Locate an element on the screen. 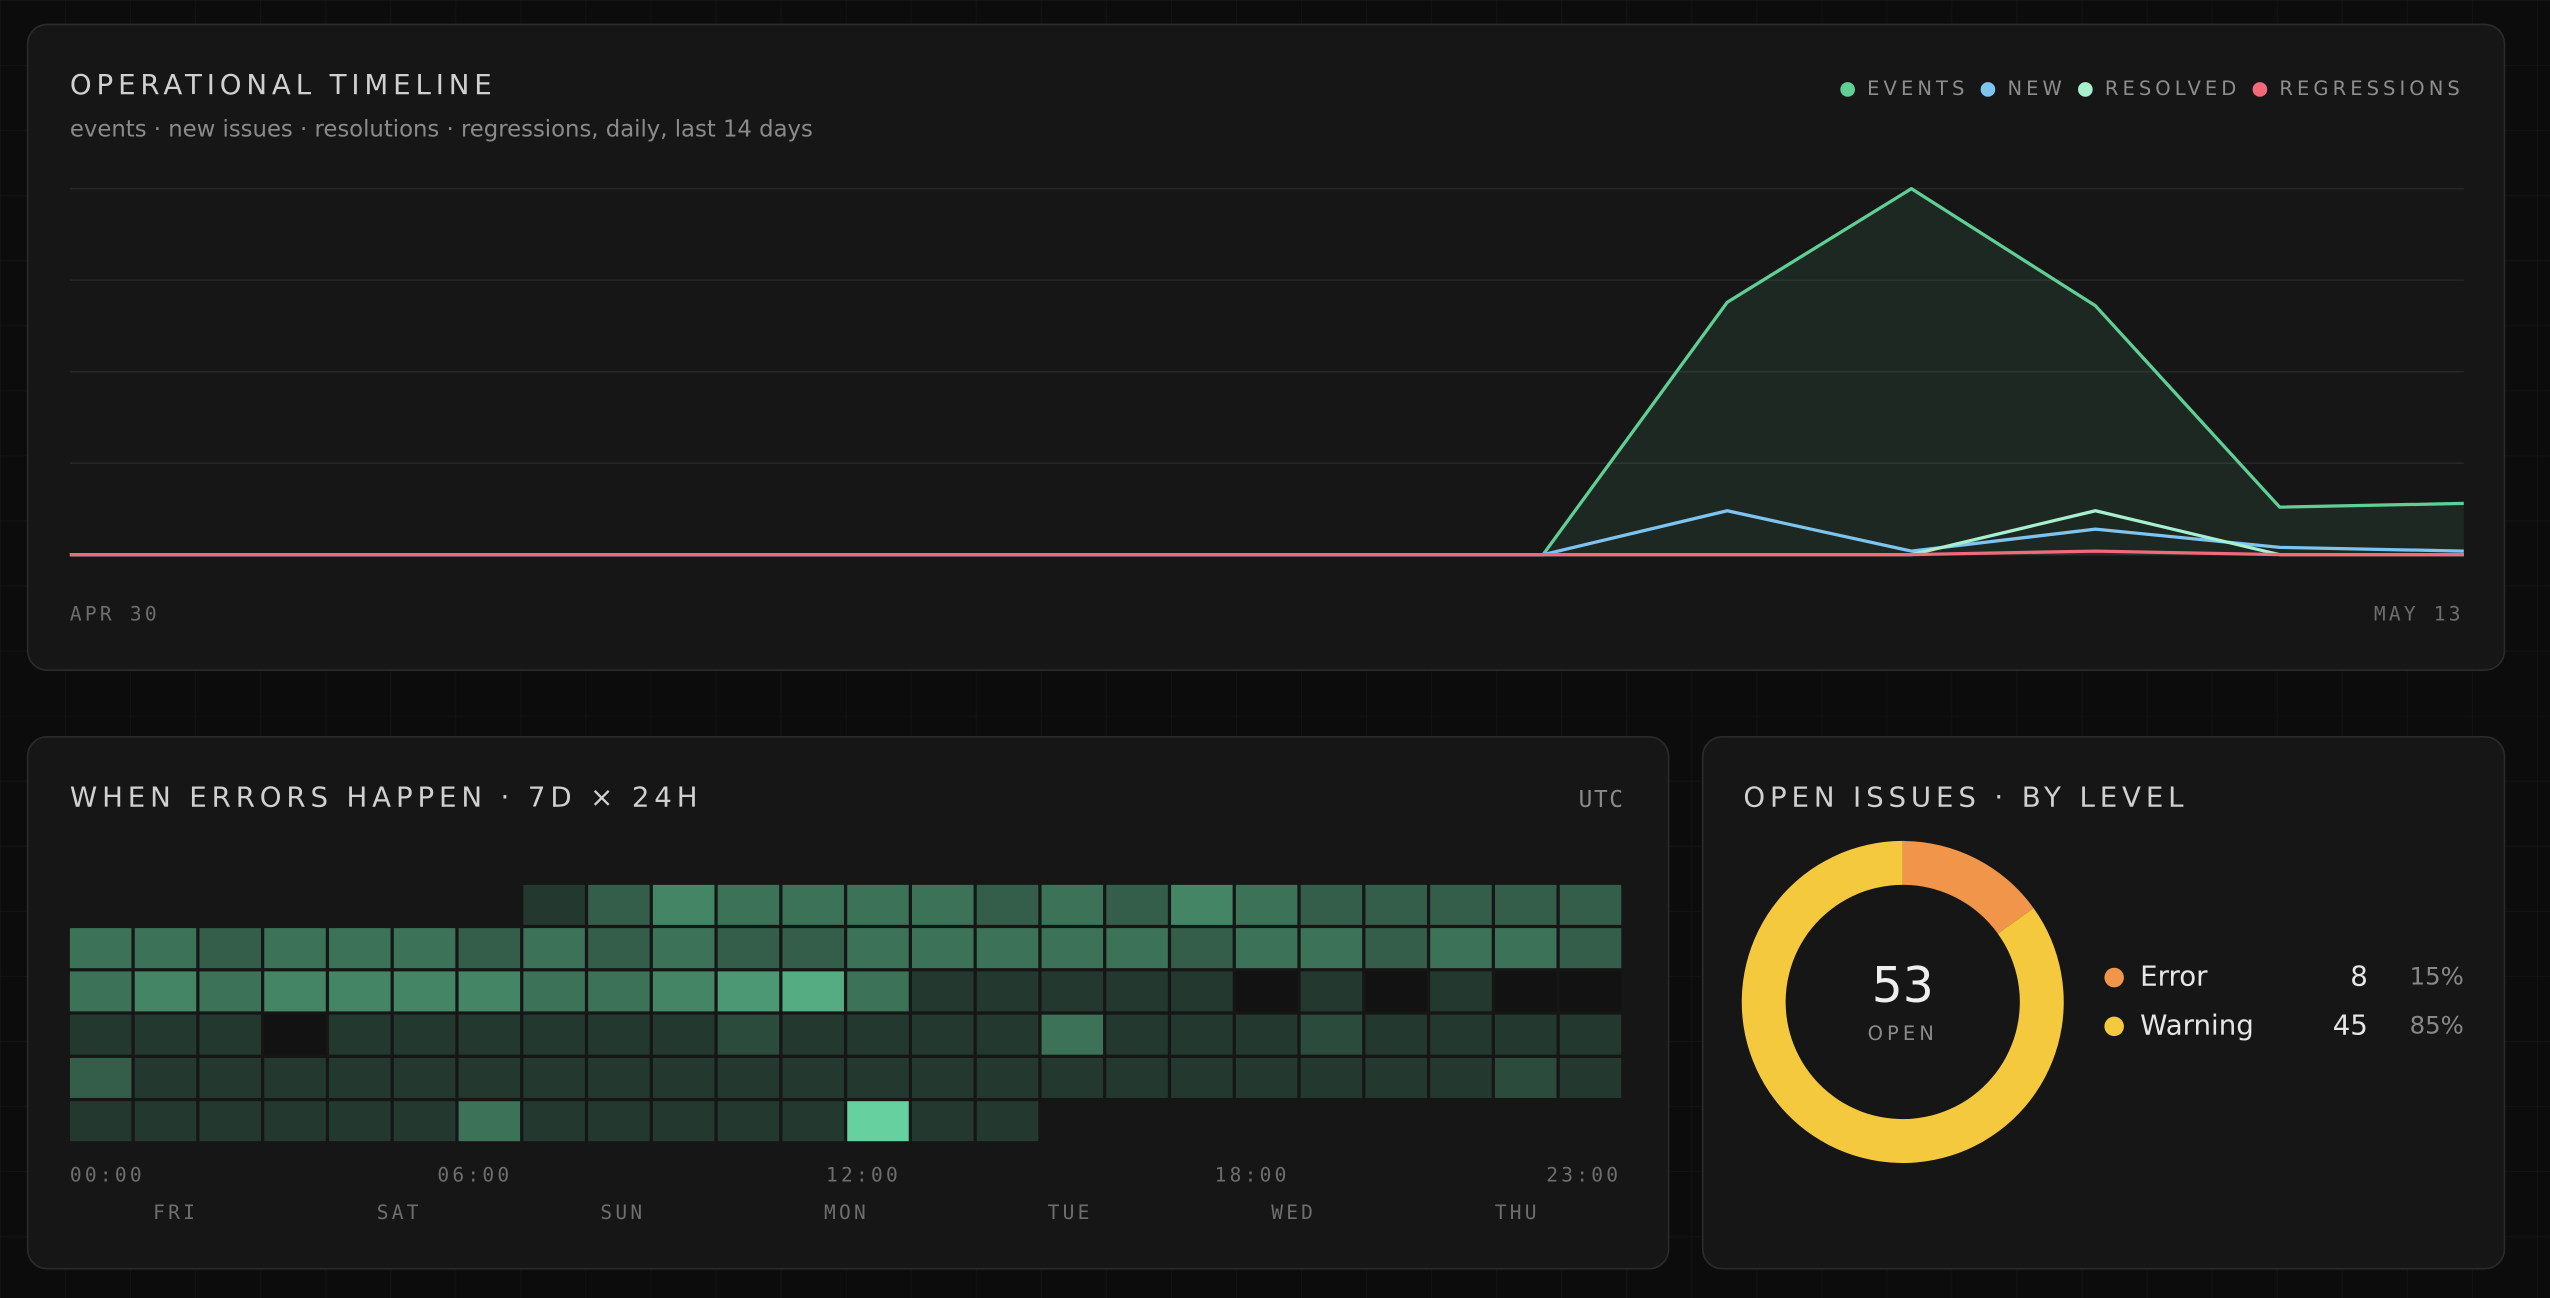  day-label: FRI is located at coordinates (175, 1212).